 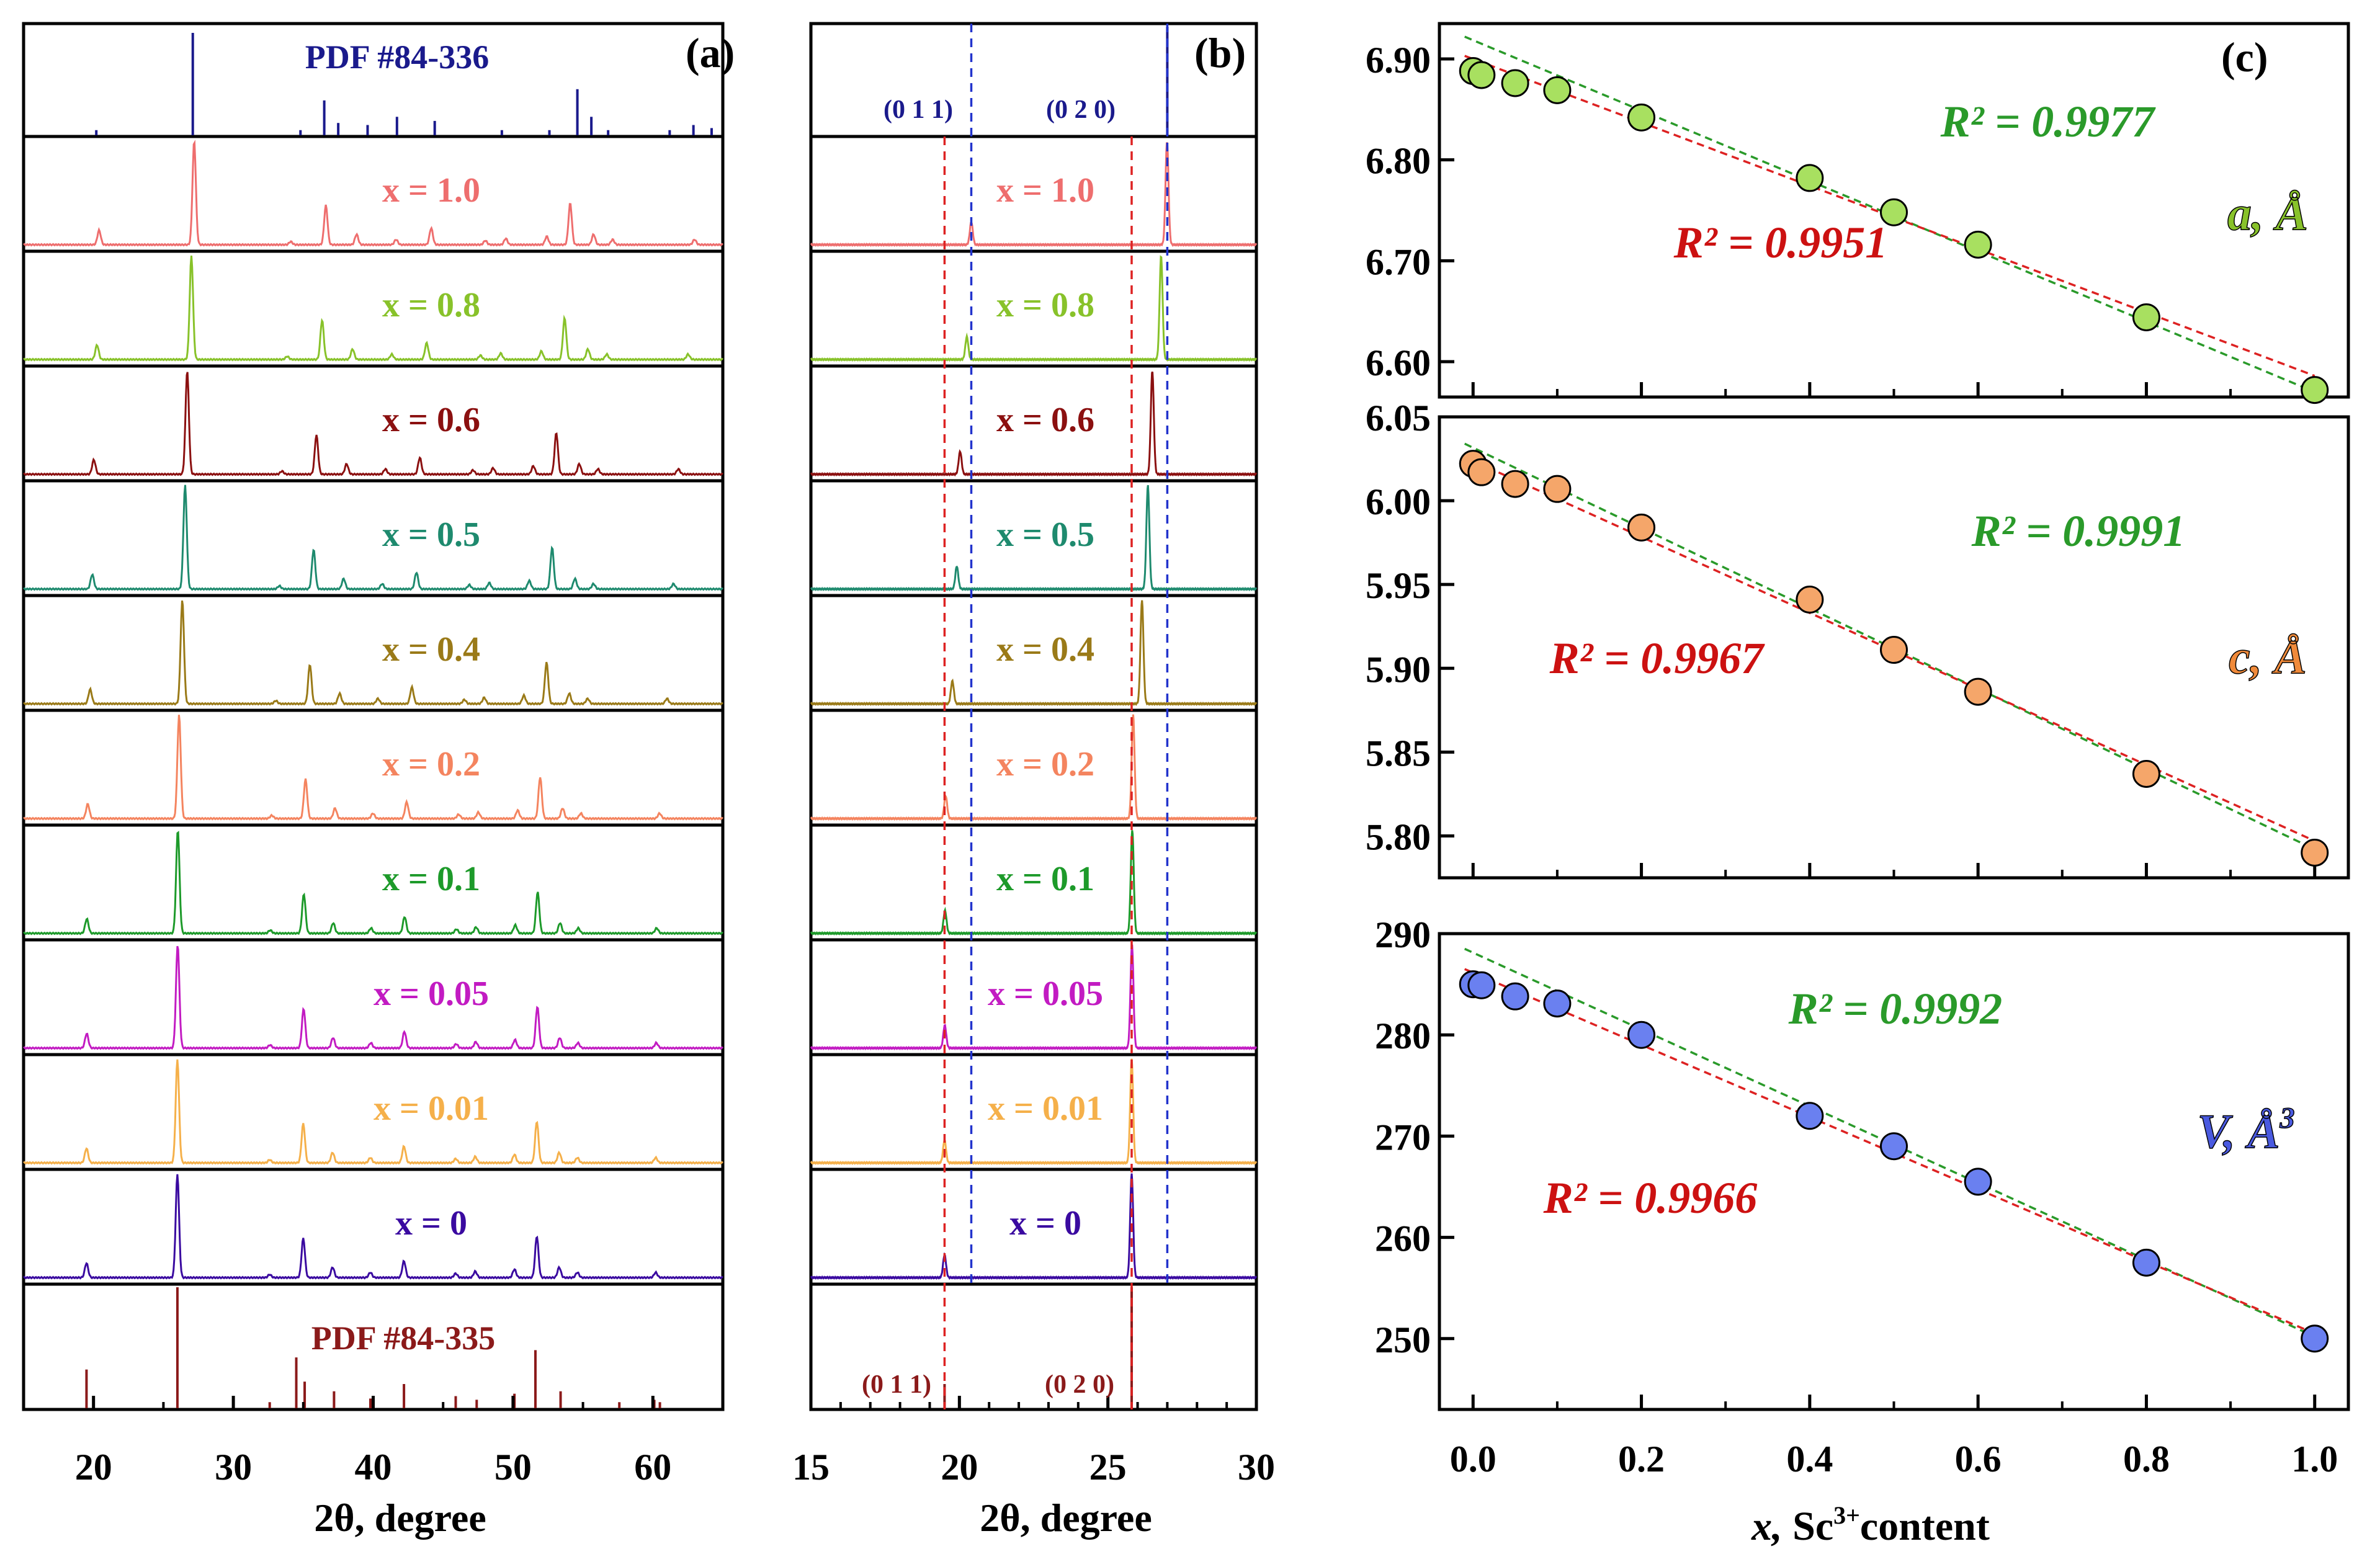 I want to click on panel-c-ytick-label: 250, so click(x=1403, y=1340).